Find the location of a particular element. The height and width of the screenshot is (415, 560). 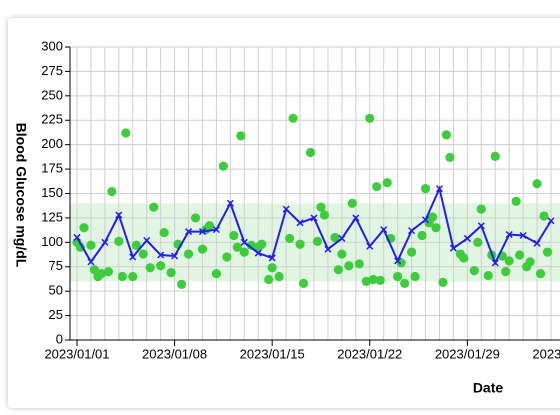

y-tick-label: 100 is located at coordinates (52, 241).